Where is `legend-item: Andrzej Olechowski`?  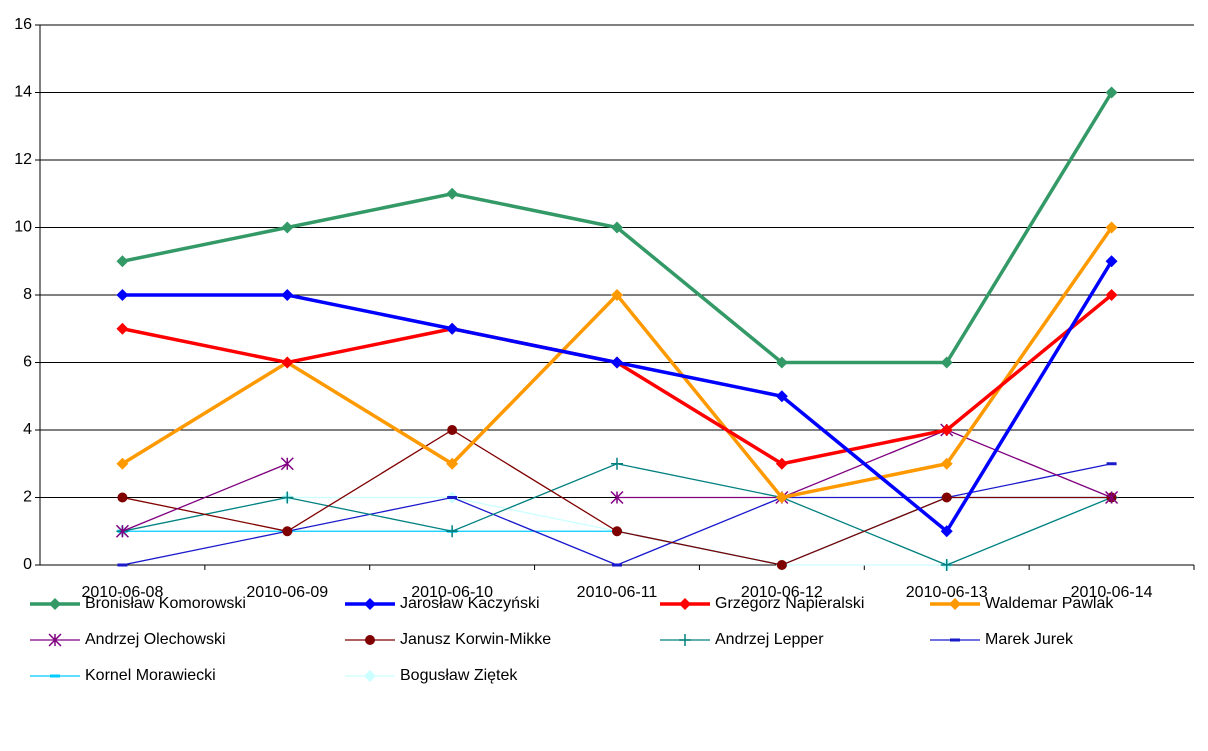
legend-item: Andrzej Olechowski is located at coordinates (128, 639).